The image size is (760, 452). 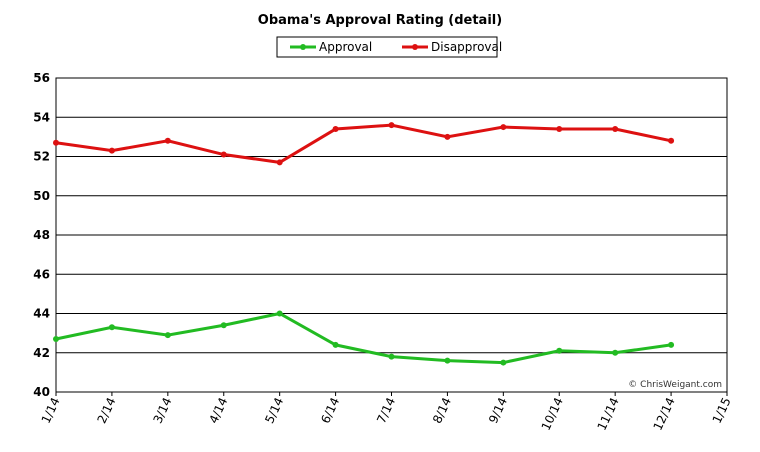 I want to click on y-tick-label: 52, so click(x=41, y=157).